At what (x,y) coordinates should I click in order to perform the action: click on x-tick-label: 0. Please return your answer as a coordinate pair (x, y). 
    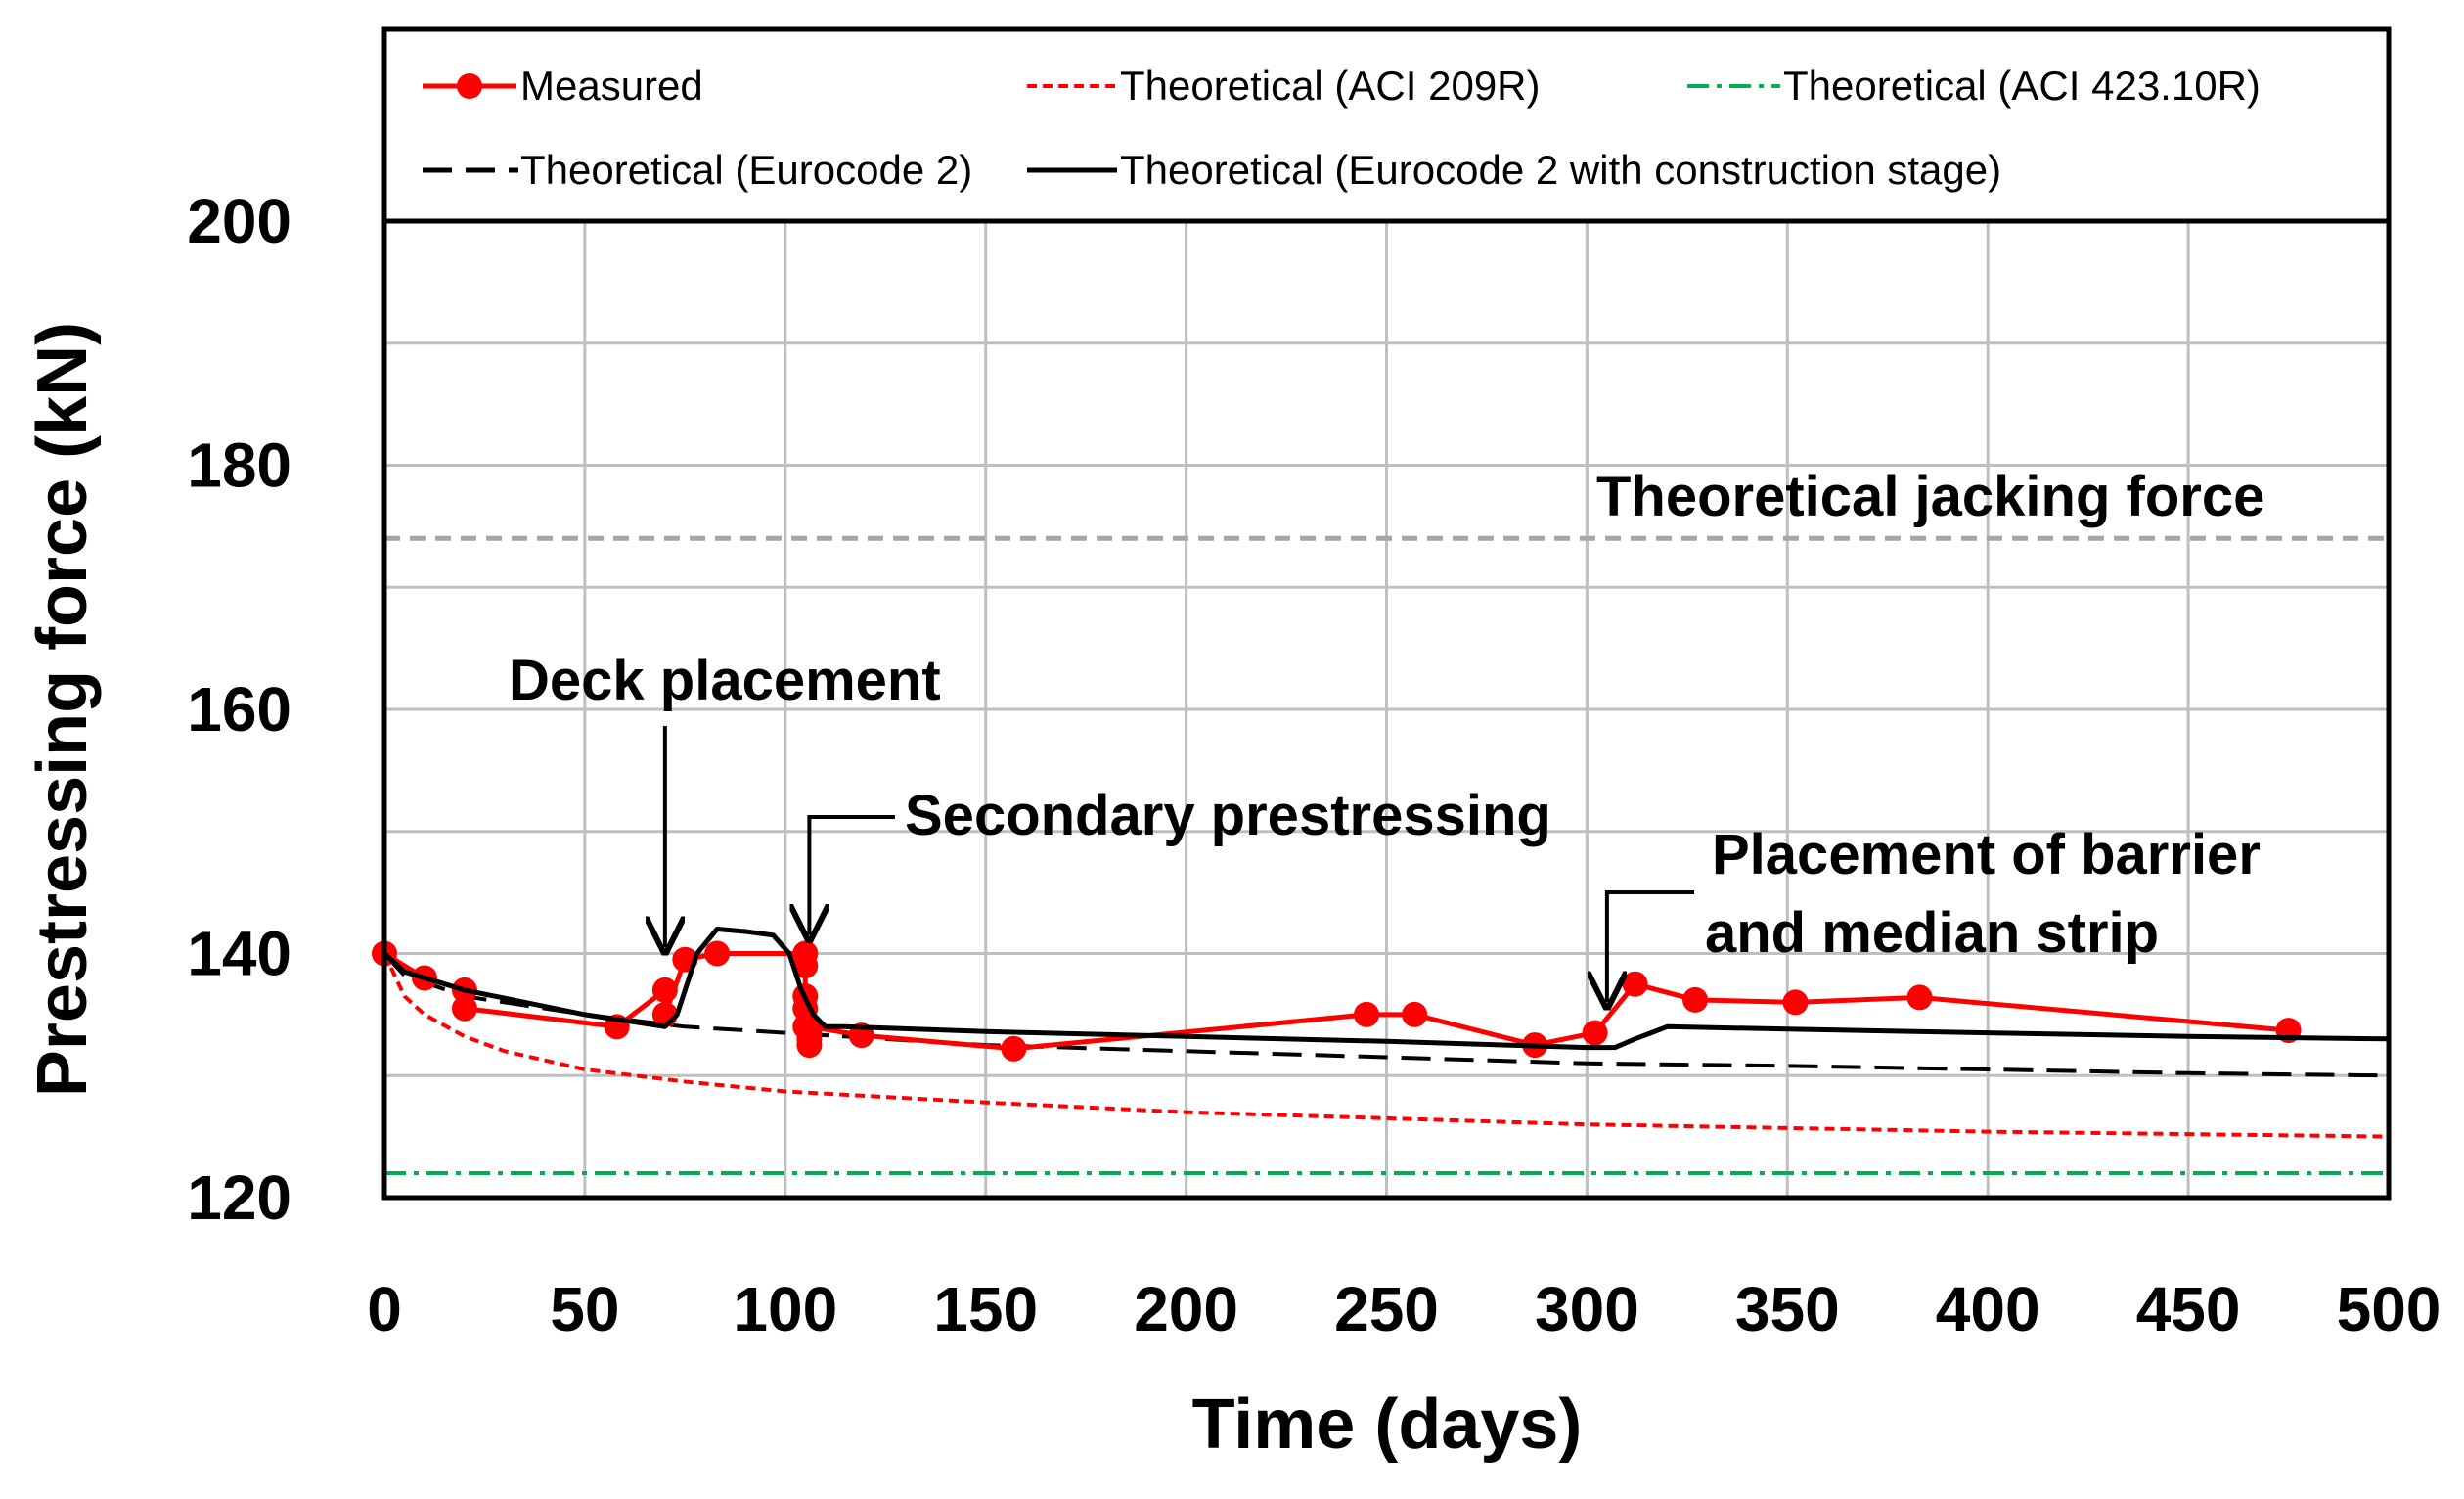
    Looking at the image, I should click on (384, 1309).